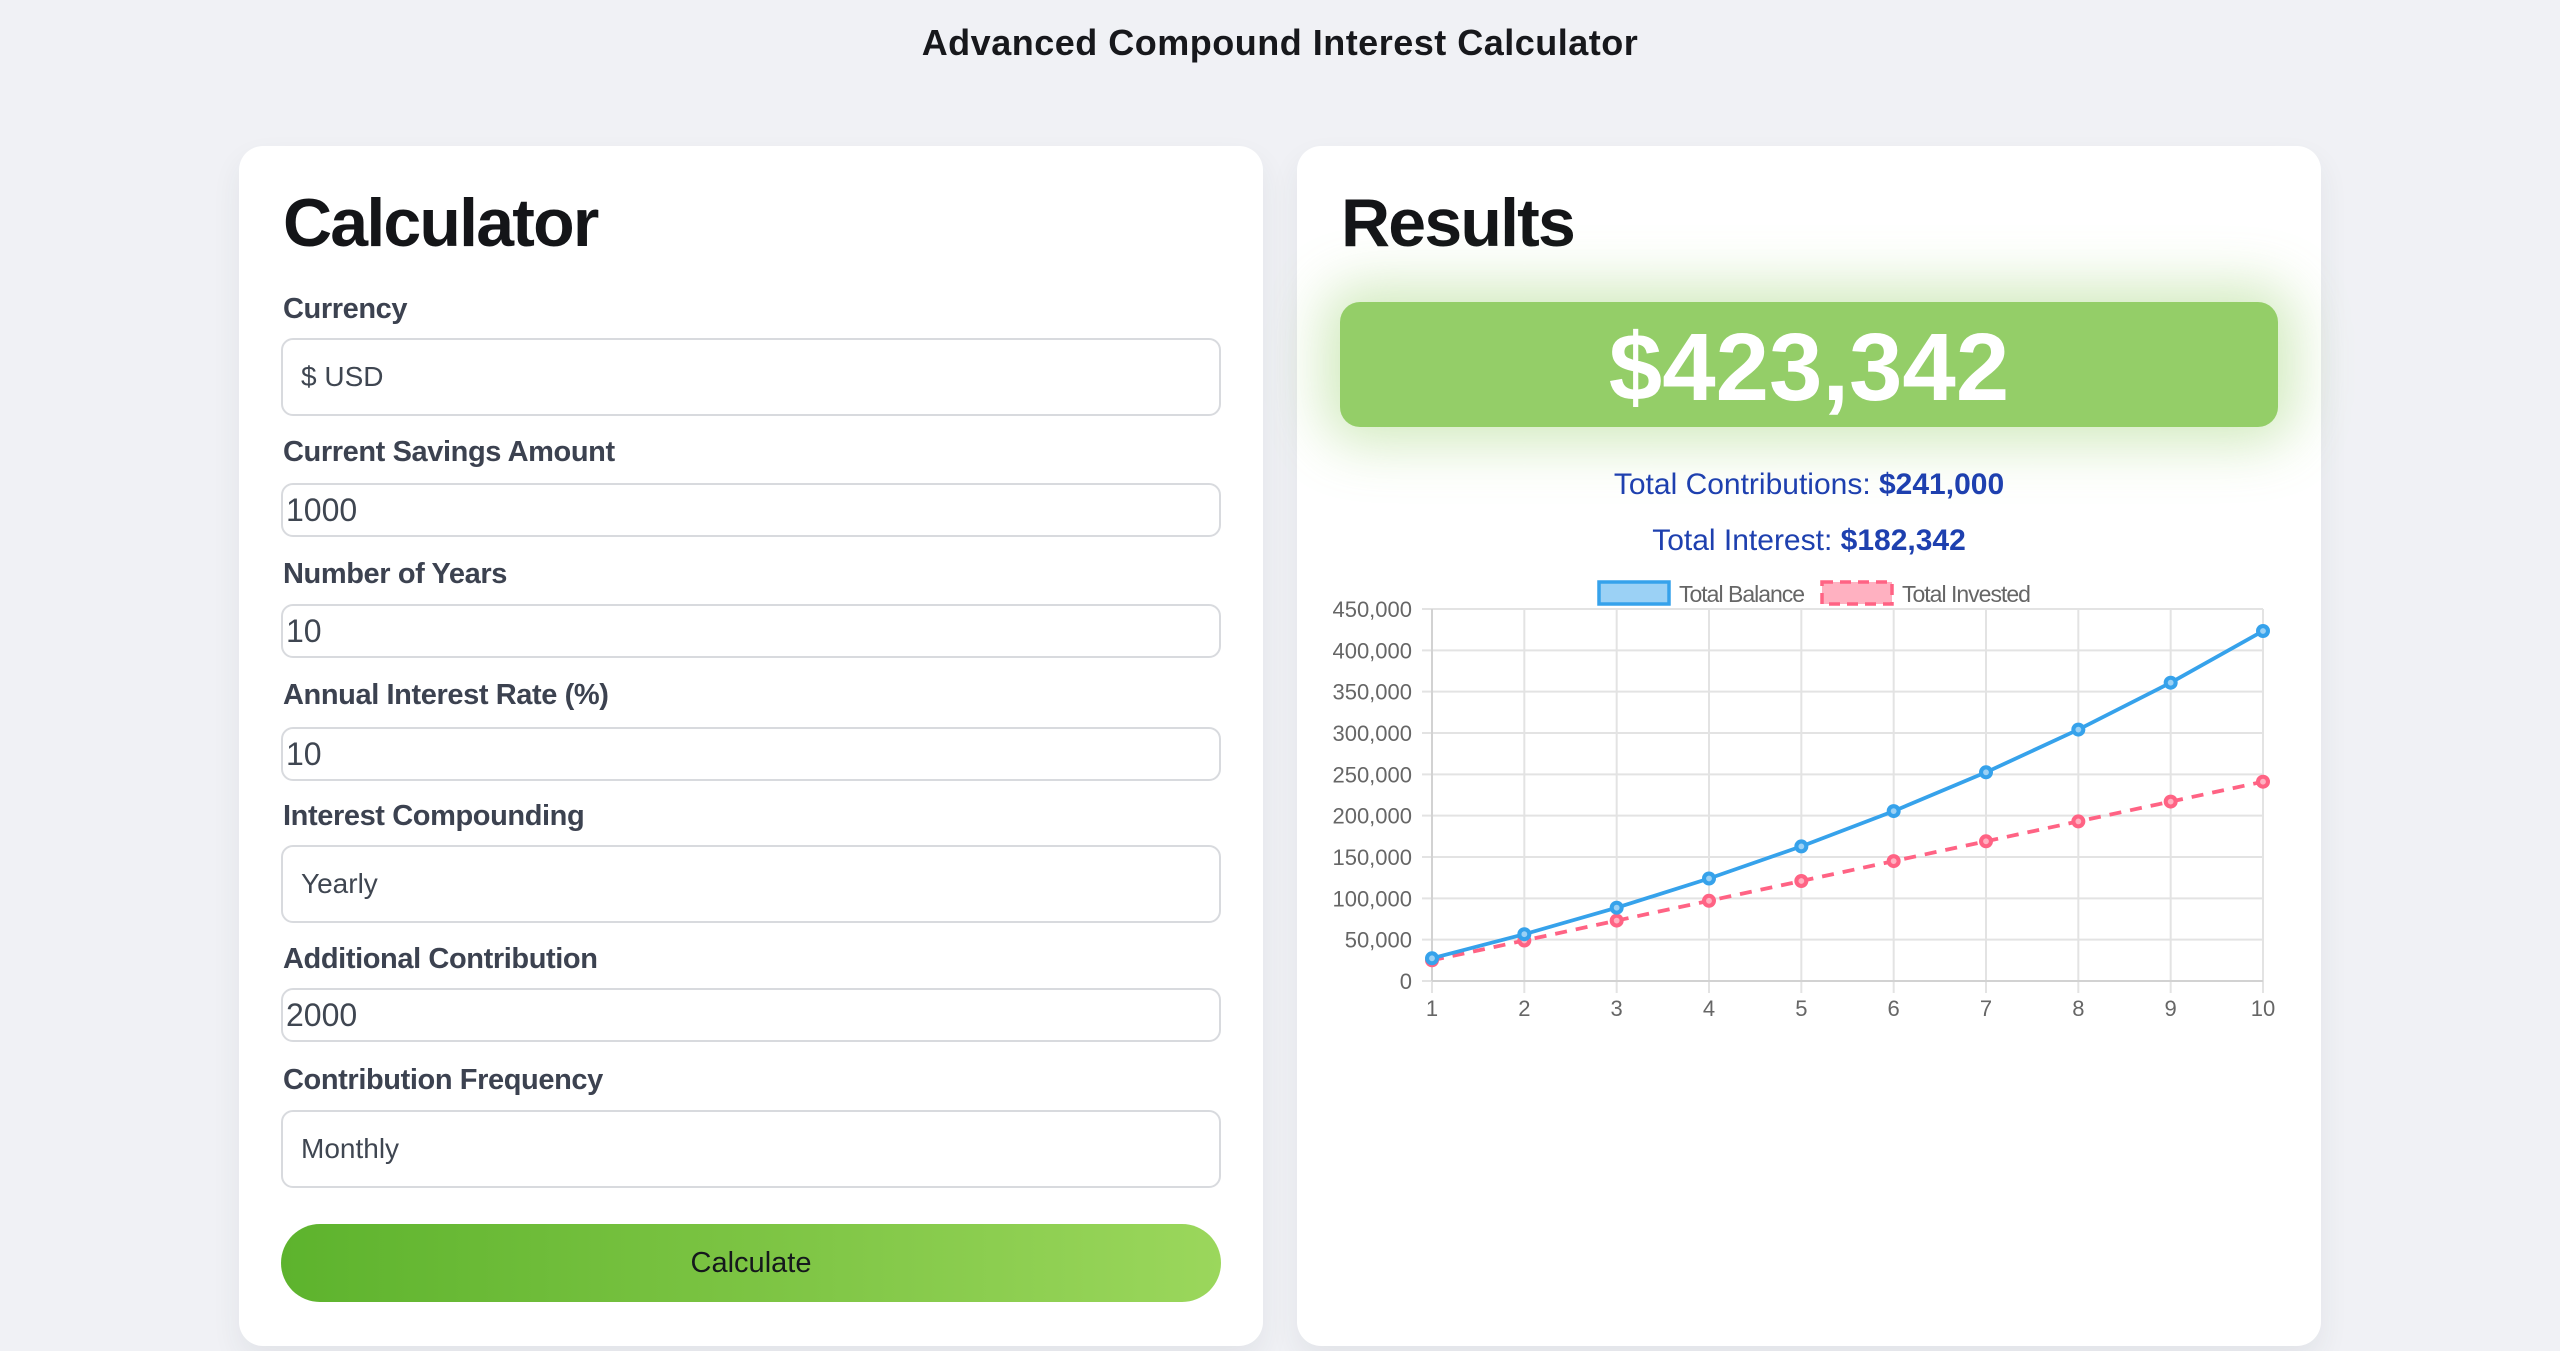 The image size is (2560, 1351). Describe the element at coordinates (1378, 940) in the screenshot. I see `svg-text: 50,000` at that location.